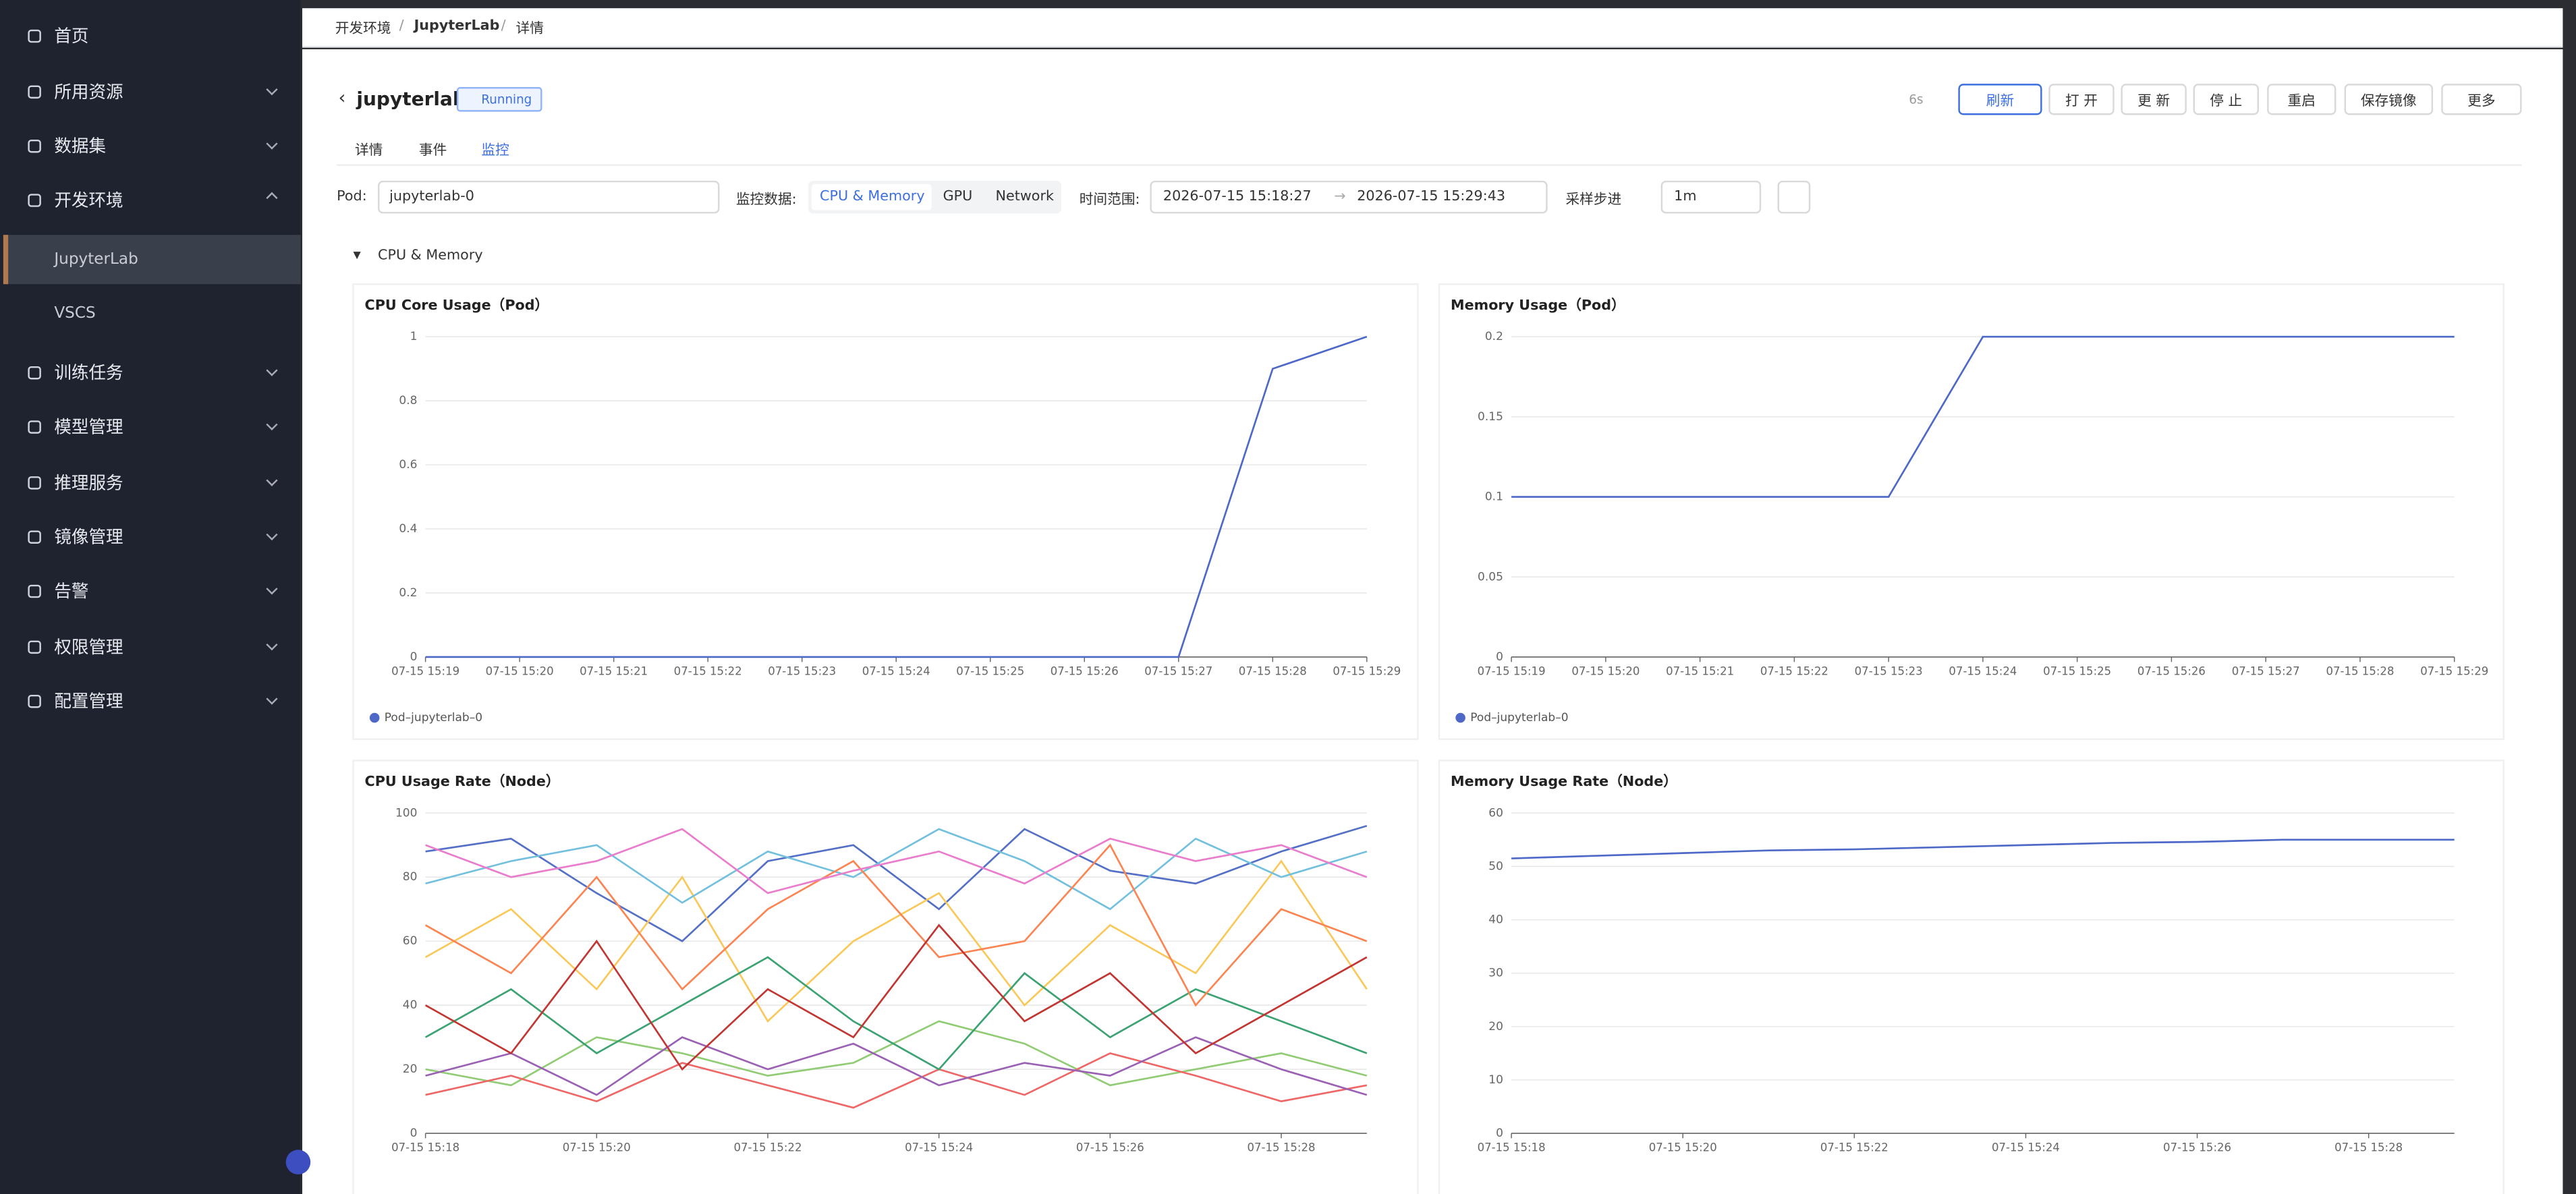  I want to click on collapse-sidebar, so click(298, 1161).